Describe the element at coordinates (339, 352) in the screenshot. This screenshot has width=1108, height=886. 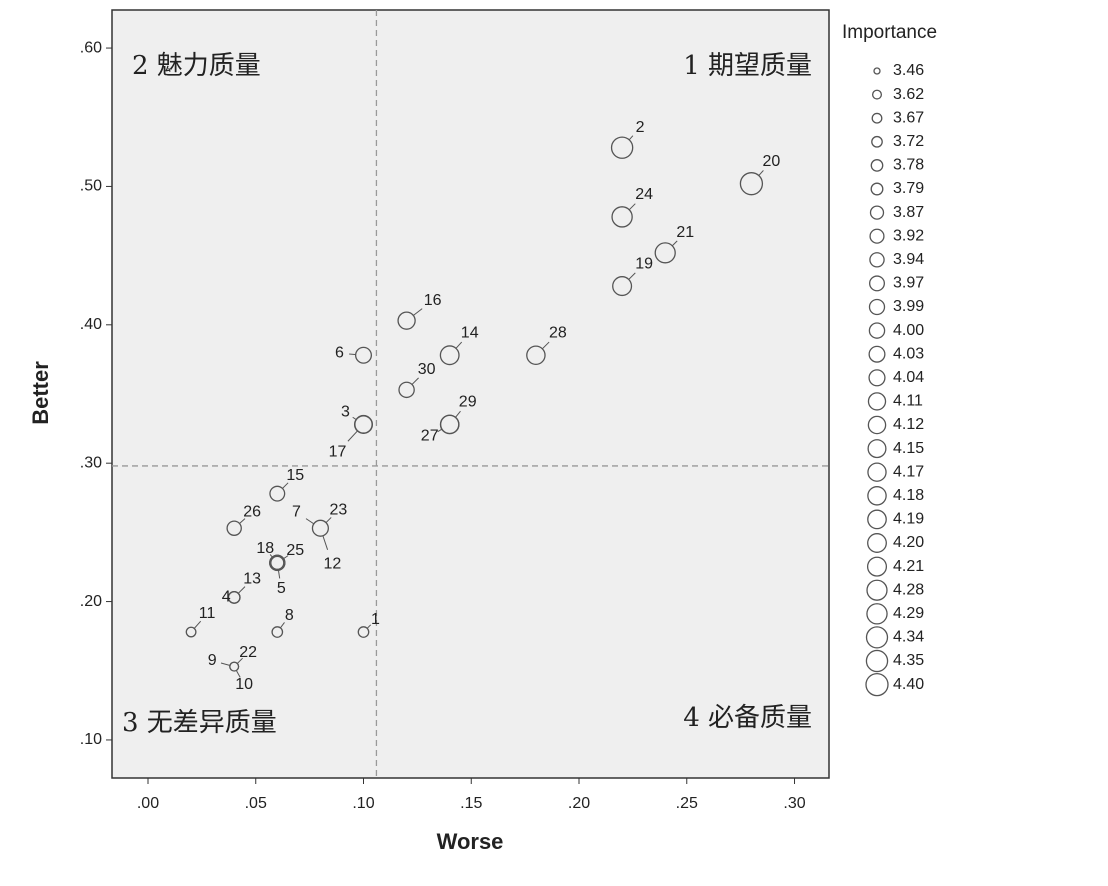
I see `point-label: 6` at that location.